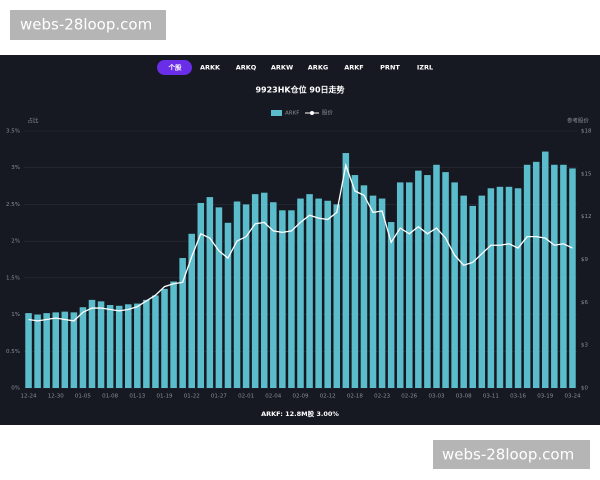 Image resolution: width=600 pixels, height=480 pixels. What do you see at coordinates (436, 397) in the screenshot?
I see `x-tick-label: 03-03` at bounding box center [436, 397].